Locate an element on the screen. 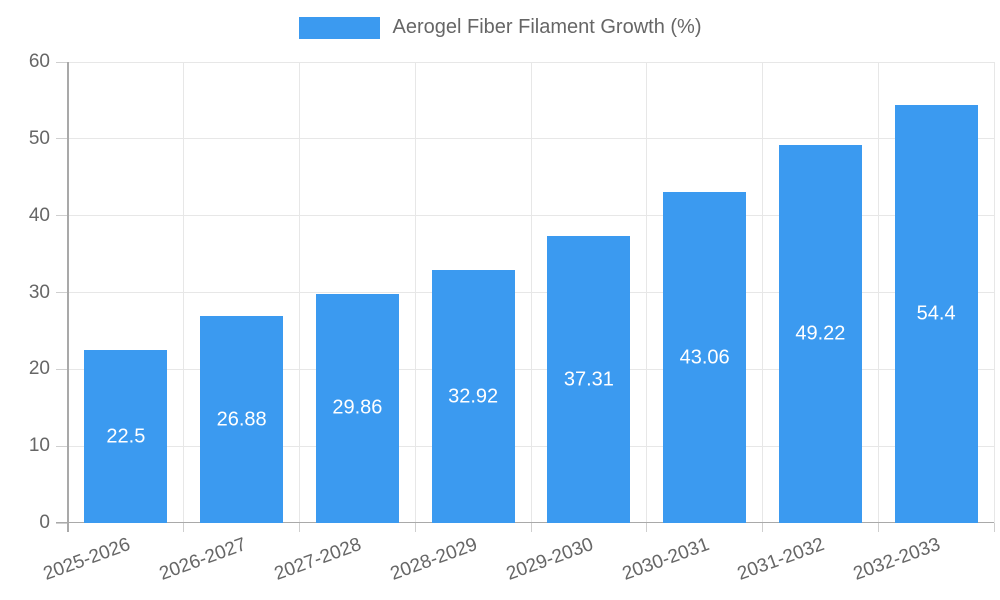 This screenshot has height=600, width=1000. bar: 26.88 is located at coordinates (242, 419).